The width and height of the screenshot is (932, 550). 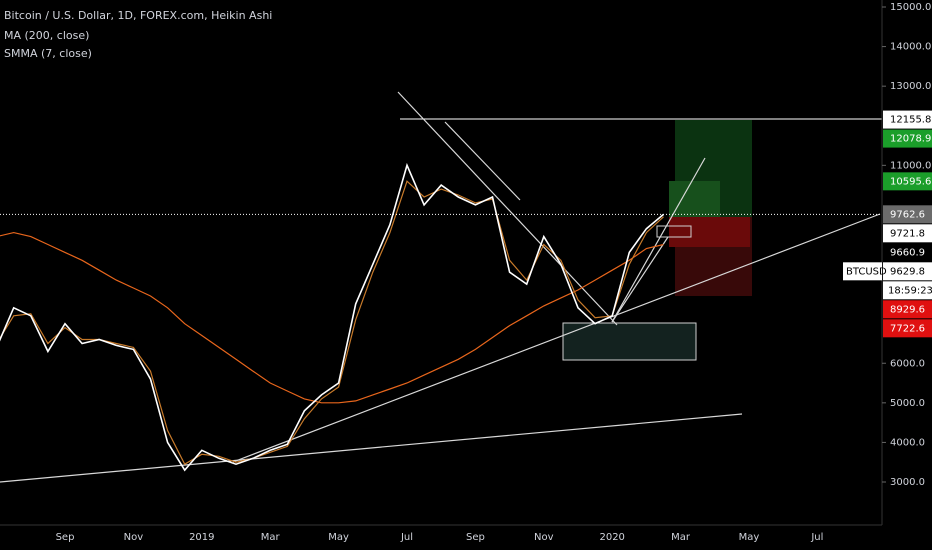 I want to click on y-tick-label: 5000.0, so click(x=907, y=403).